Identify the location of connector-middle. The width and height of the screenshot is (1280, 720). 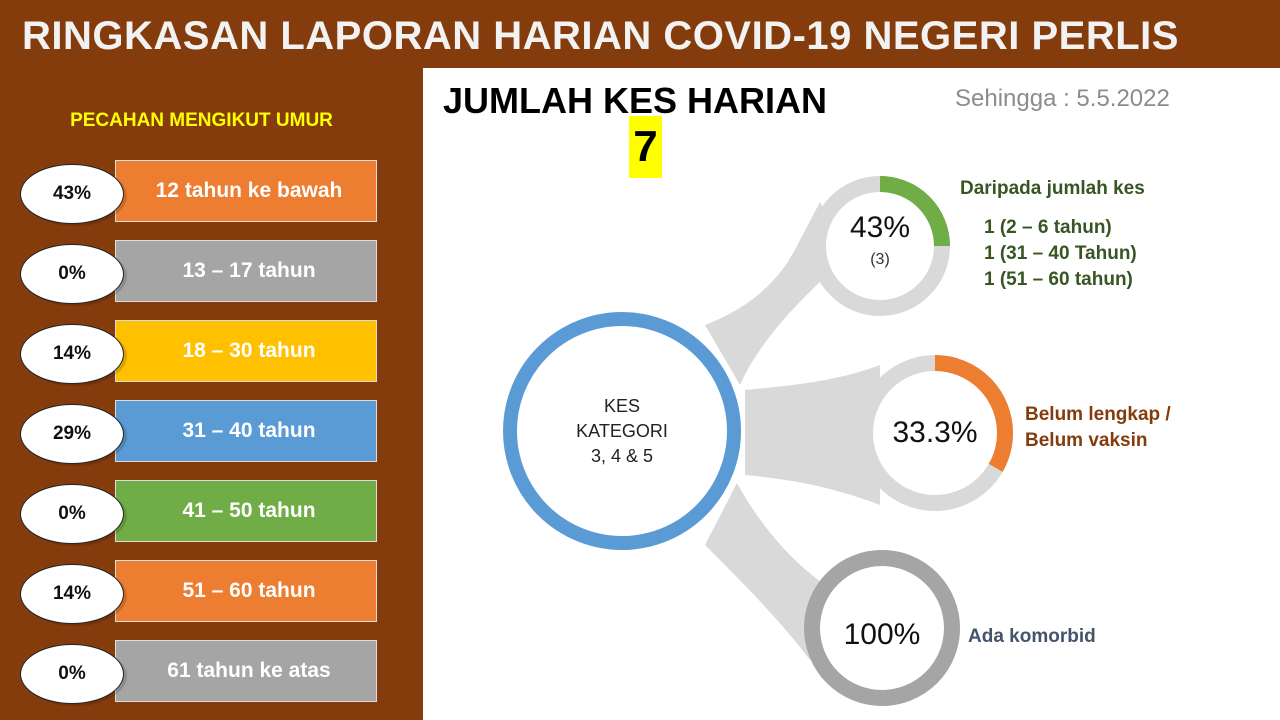
(812, 435).